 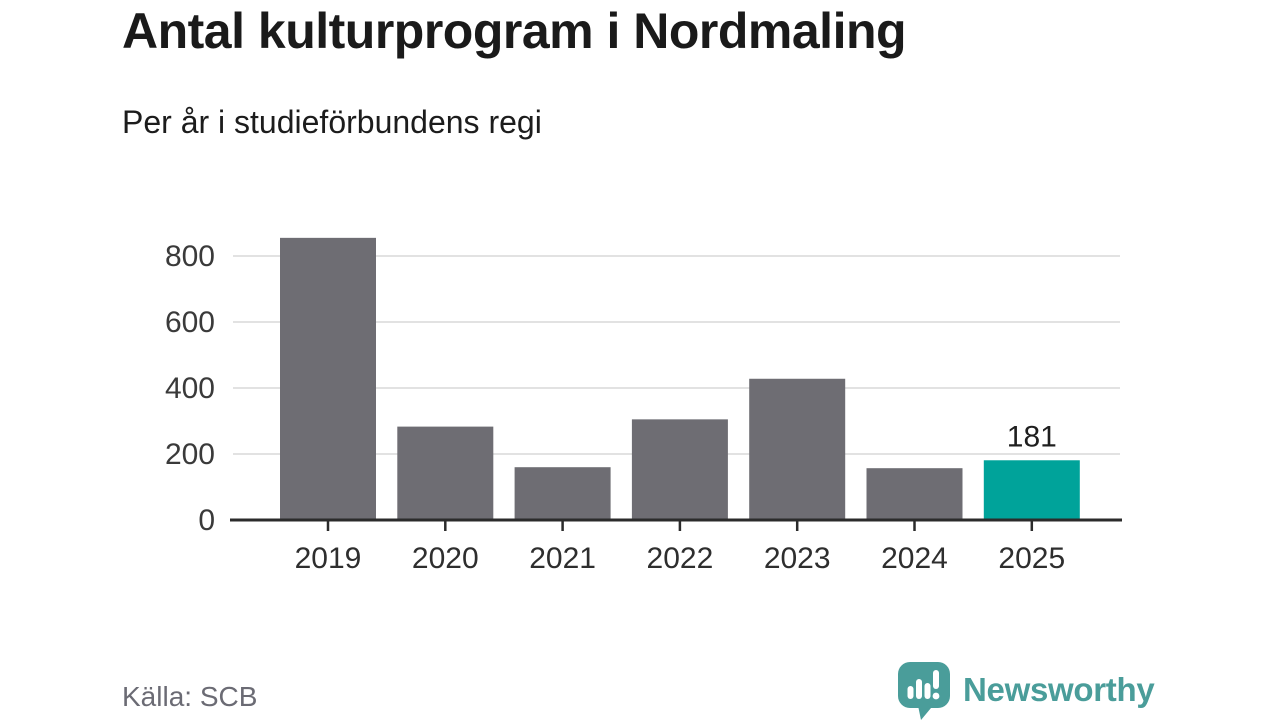 I want to click on chart-title: Antal kulturprogram i Nordmaling, so click(x=514, y=31).